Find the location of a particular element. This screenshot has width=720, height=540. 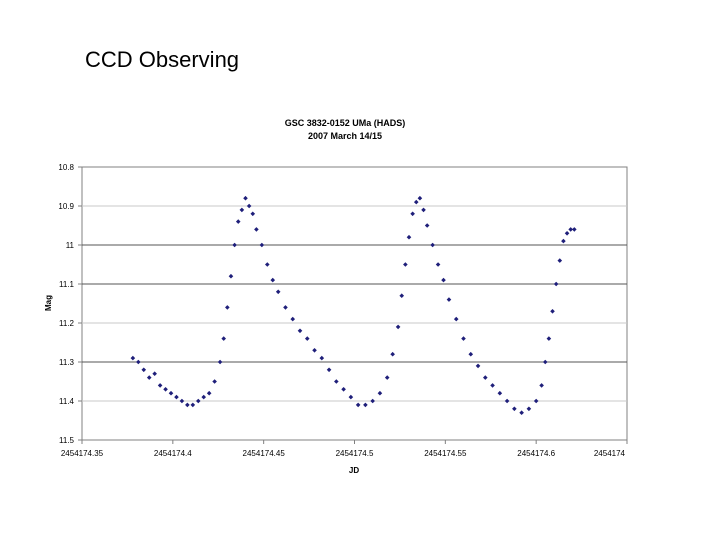

x-tick-label: 2454174.55 is located at coordinates (445, 453).